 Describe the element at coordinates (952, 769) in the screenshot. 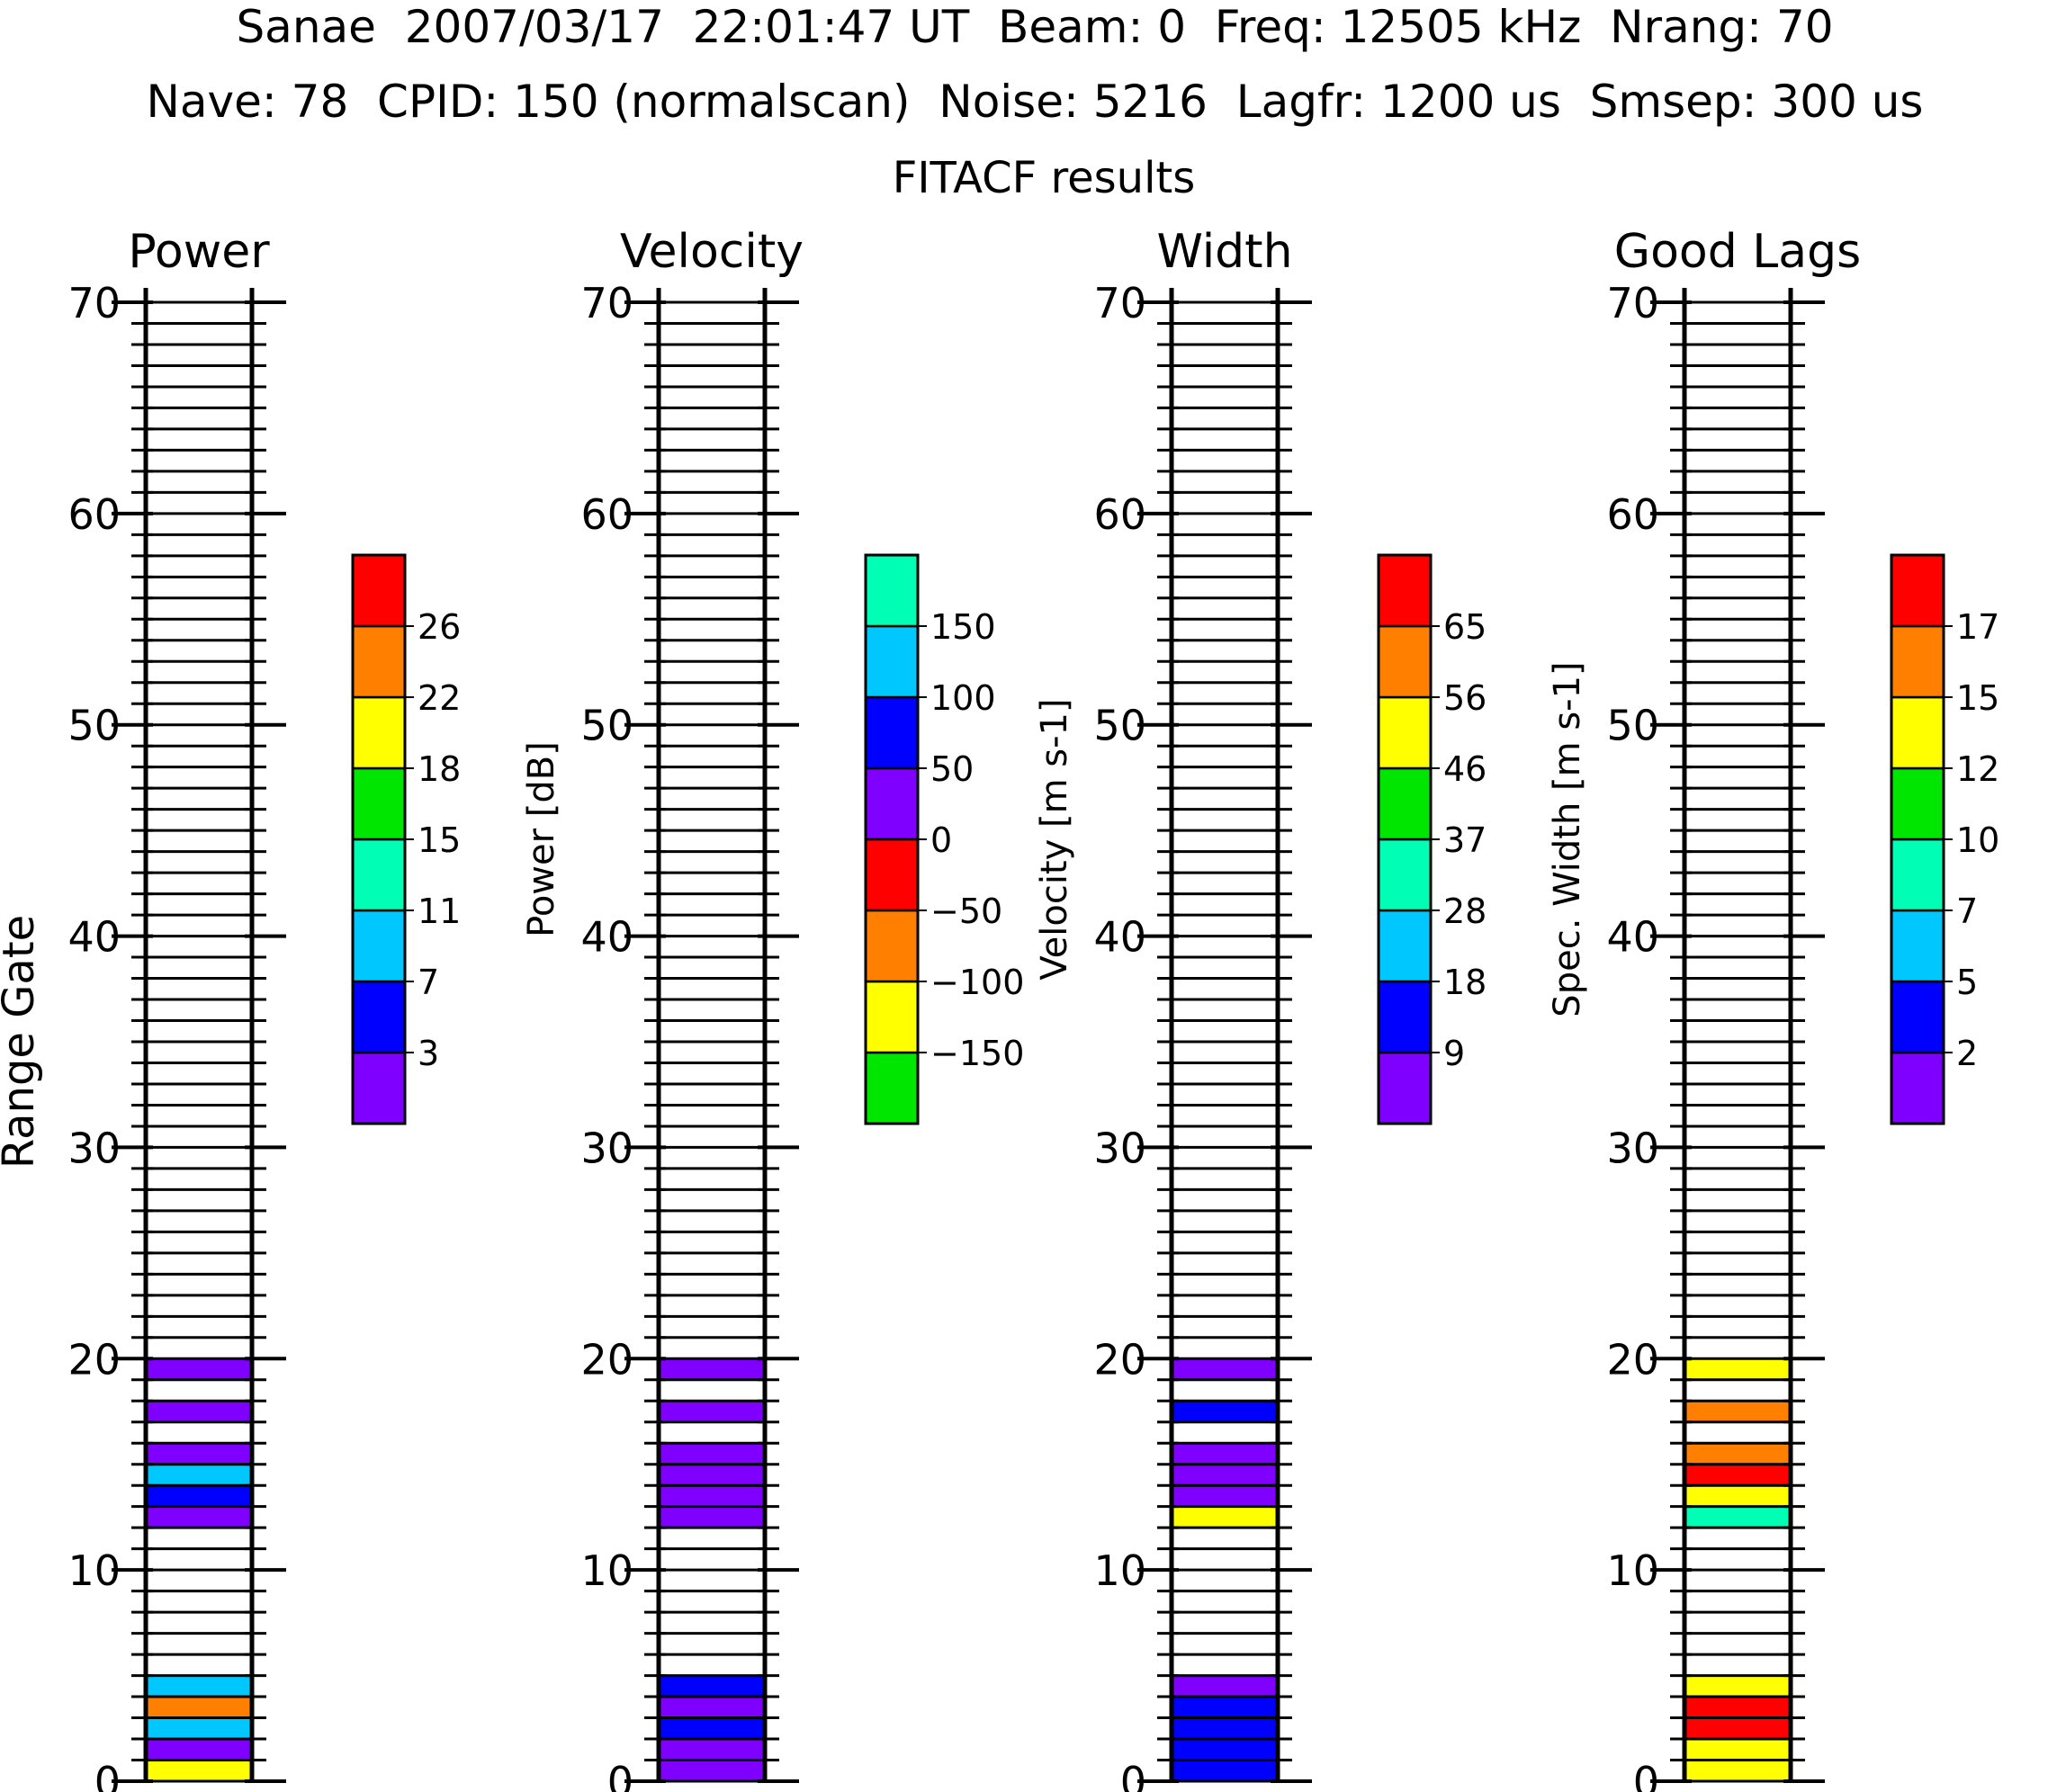

I see `colorbar-tick-label: 50` at that location.